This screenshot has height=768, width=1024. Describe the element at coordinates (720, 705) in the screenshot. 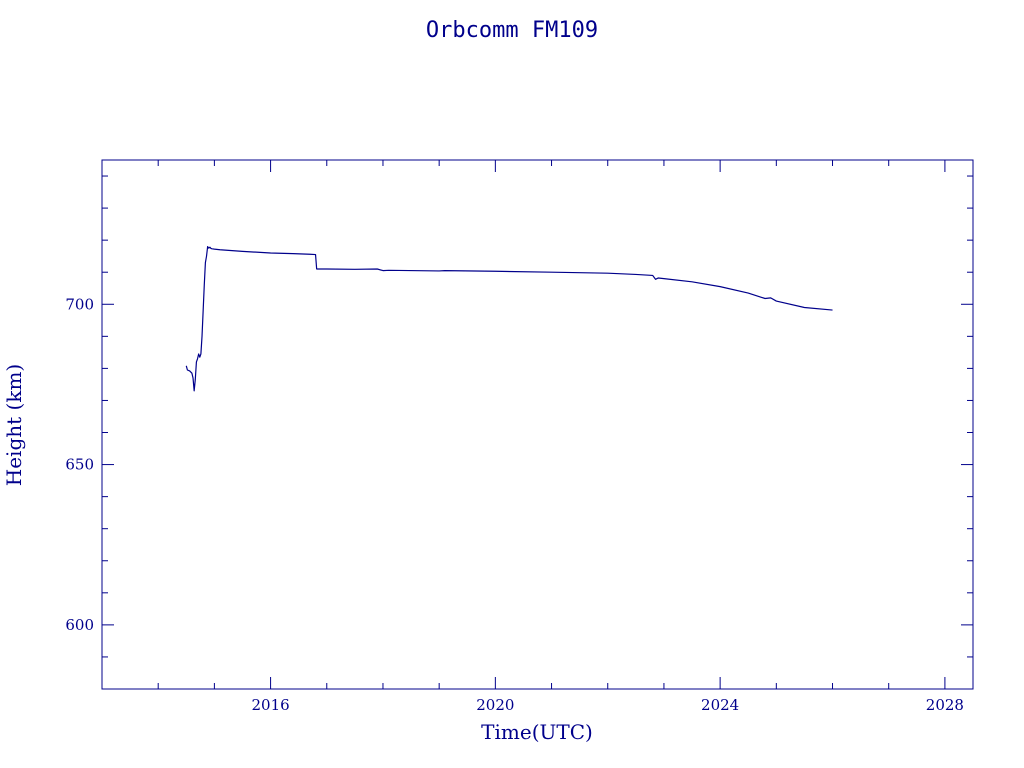

I see `x-tick-label: 2024` at that location.